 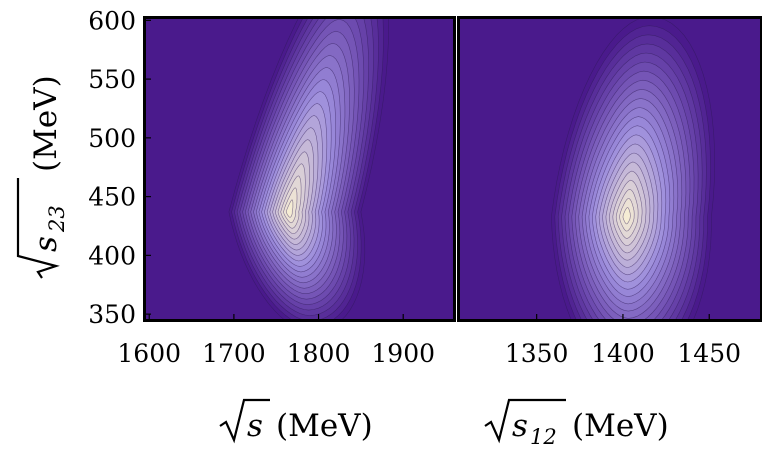 I want to click on y-label-subscript: 23, so click(x=57, y=219).